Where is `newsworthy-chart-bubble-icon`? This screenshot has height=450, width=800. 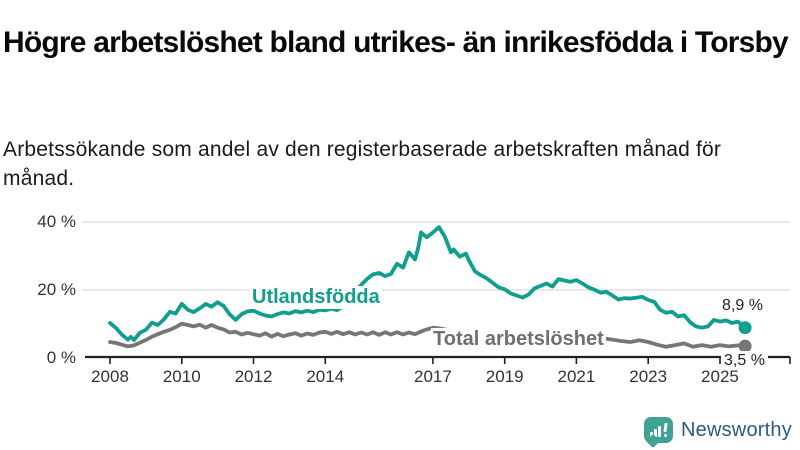 newsworthy-chart-bubble-icon is located at coordinates (658, 430).